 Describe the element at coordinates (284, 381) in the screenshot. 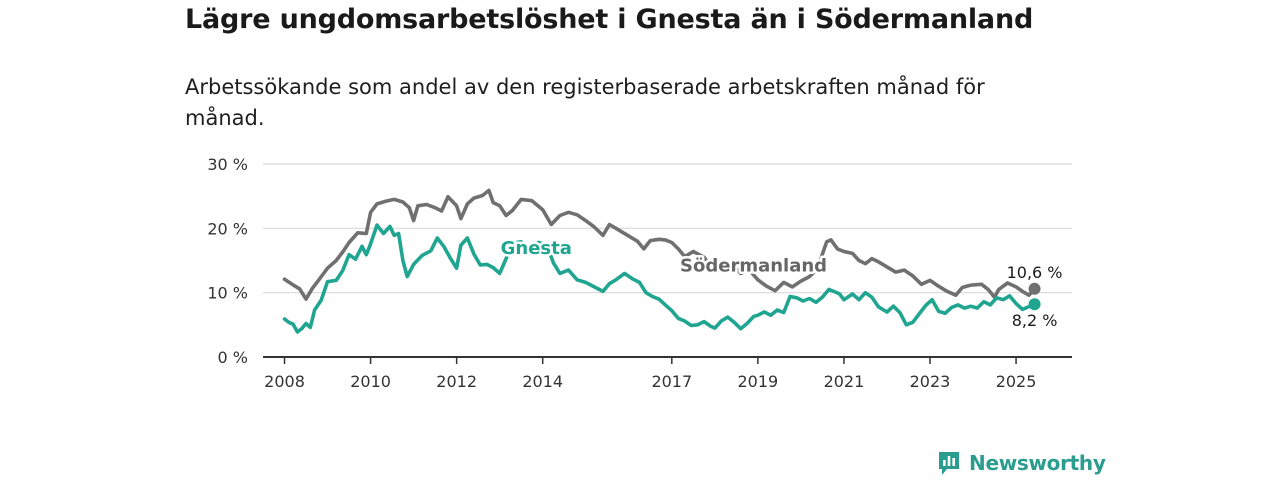

I see `x-tick-label: 2008` at that location.